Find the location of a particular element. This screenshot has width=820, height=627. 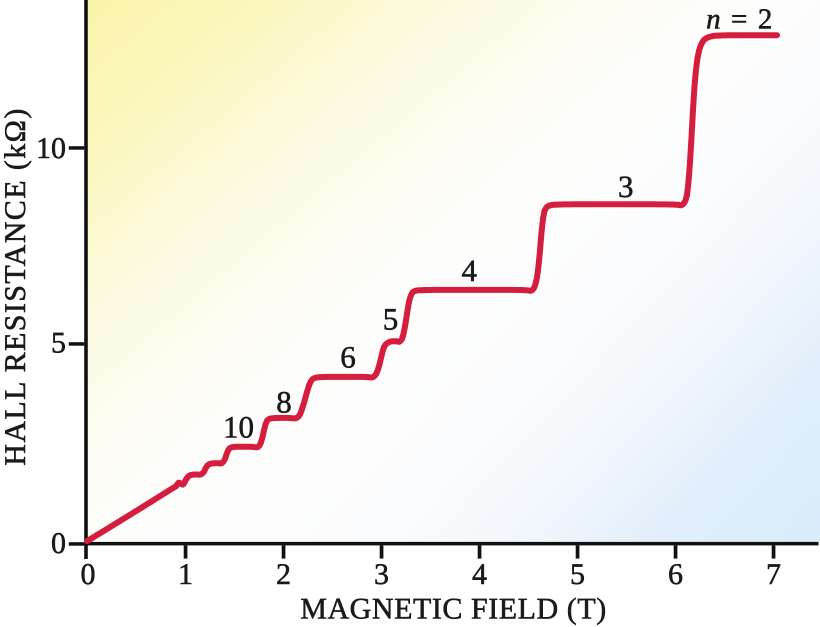

svg-text: 8 is located at coordinates (284, 402).